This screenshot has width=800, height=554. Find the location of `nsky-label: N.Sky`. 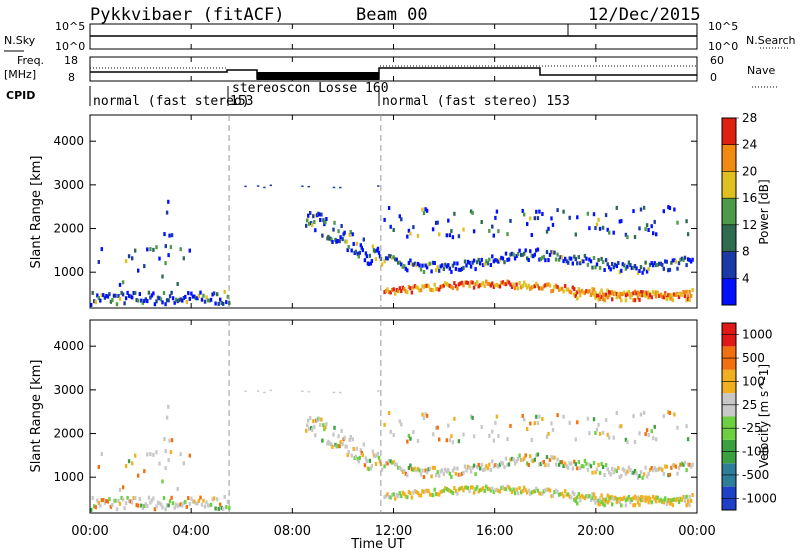

nsky-label: N.Sky is located at coordinates (20, 40).